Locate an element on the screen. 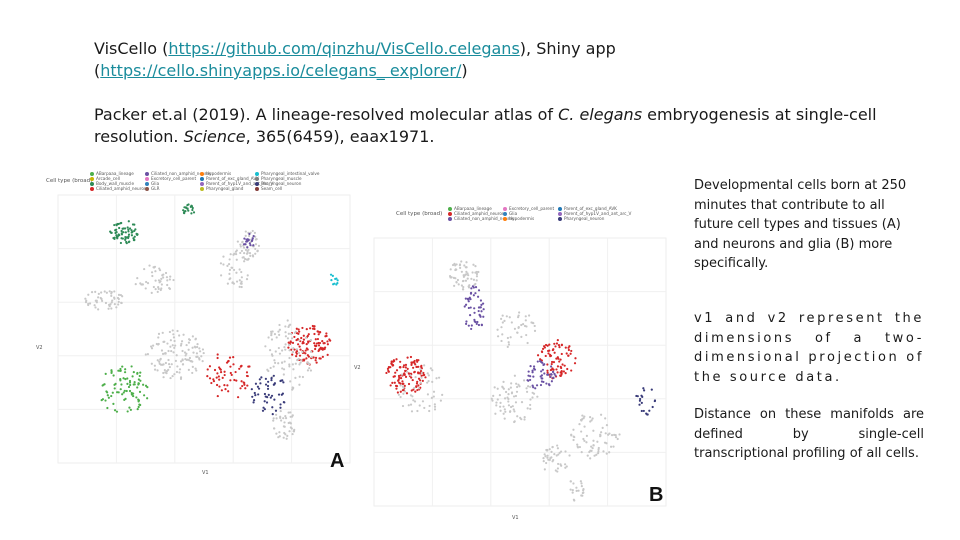  legend-label: ABarpaaa_lineage is located at coordinates (115, 173).